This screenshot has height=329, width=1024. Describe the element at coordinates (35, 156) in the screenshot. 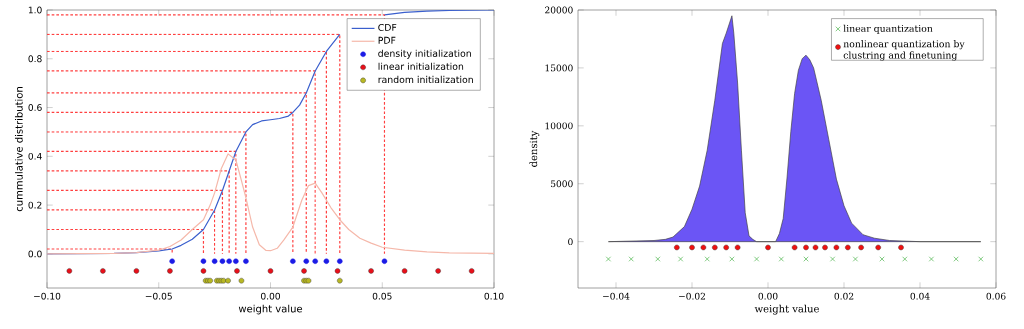

I see `y-tick-label: 0.4` at that location.